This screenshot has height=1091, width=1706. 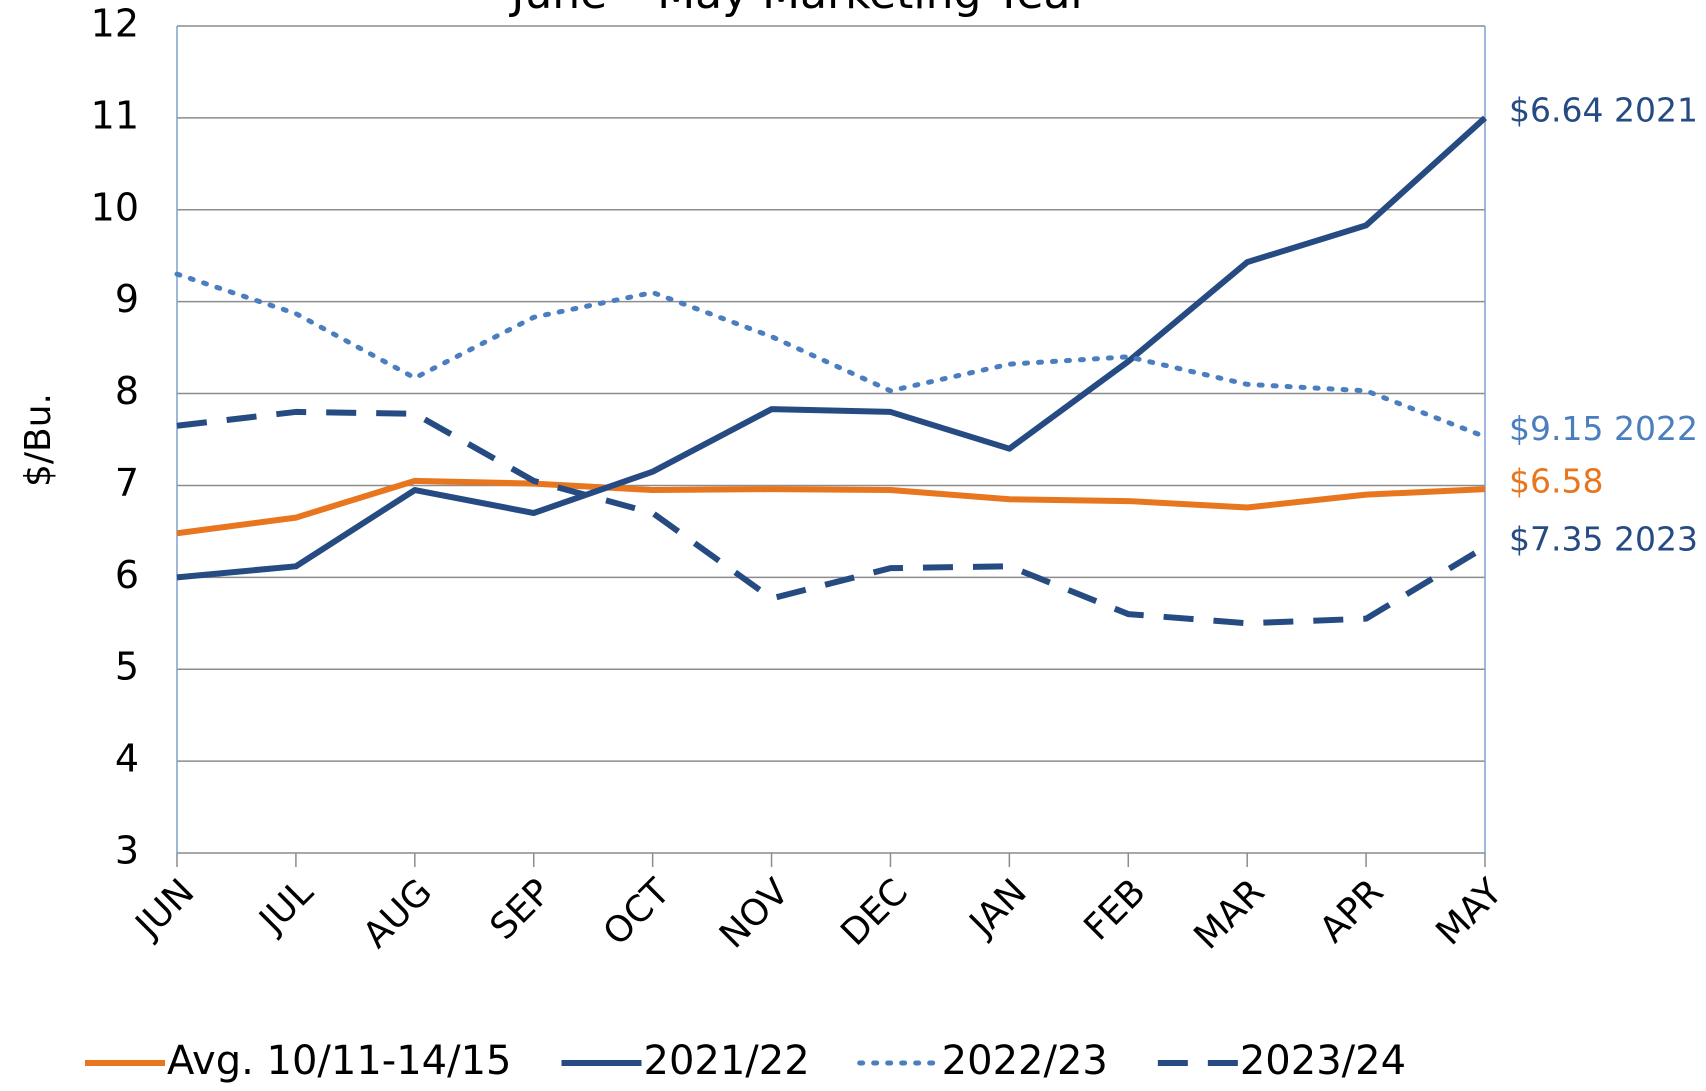 I want to click on end-label: $7.35 2023, so click(x=1603, y=539).